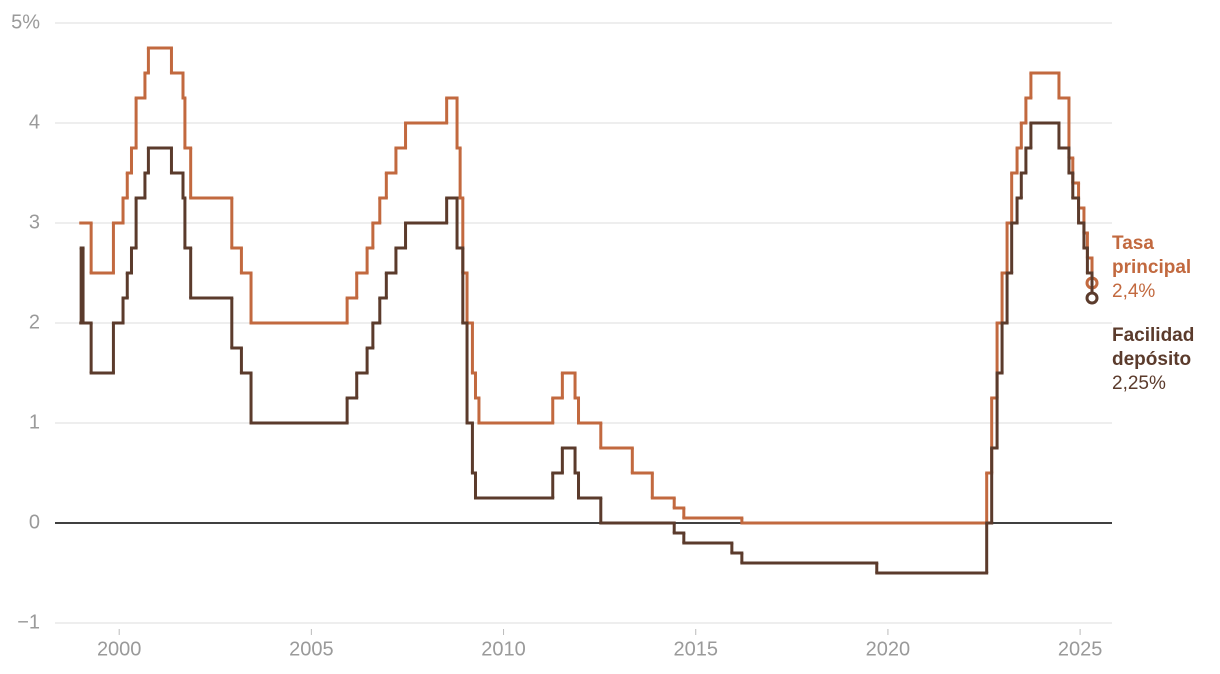 This screenshot has width=1220, height=674. What do you see at coordinates (888, 649) in the screenshot?
I see `x-tick-label: 2020` at bounding box center [888, 649].